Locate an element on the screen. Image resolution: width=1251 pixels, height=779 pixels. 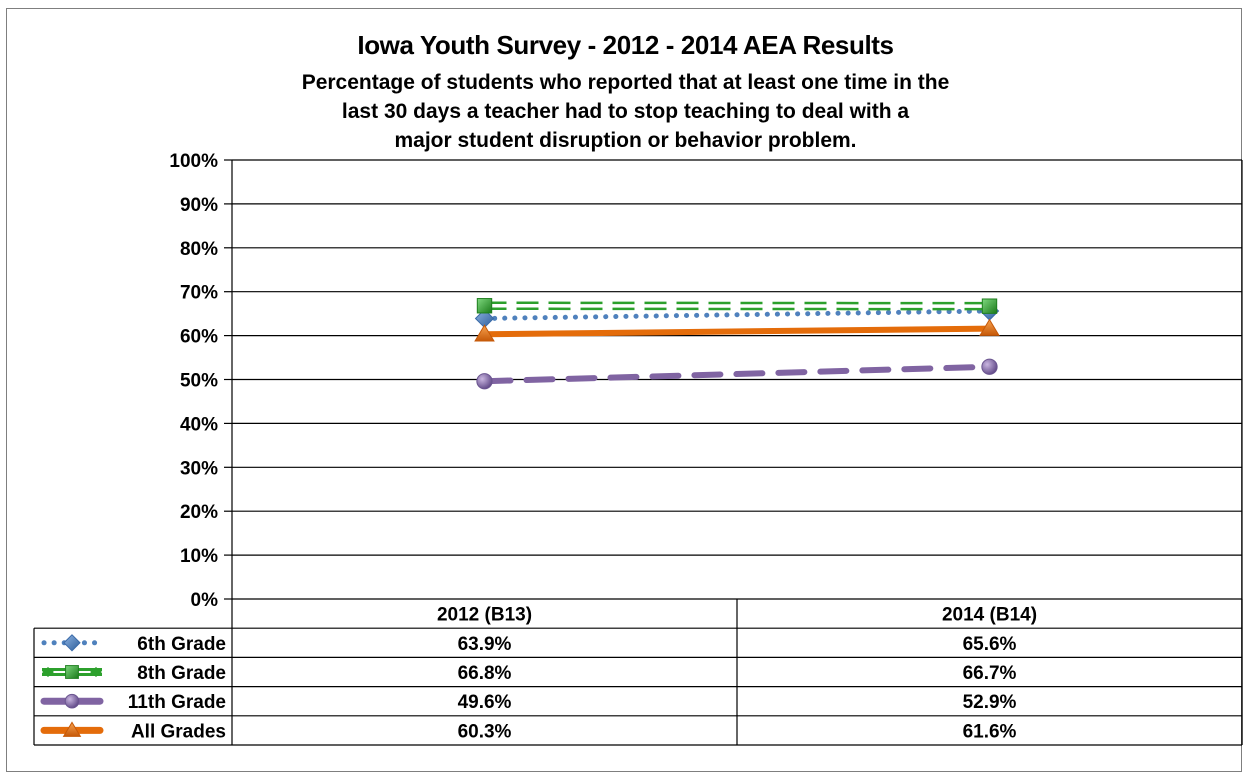
y-axis-tick-labels: 0% 10% 20% 30% 40% 50% 60% 70% 80% 90% 100% is located at coordinates (193, 381).